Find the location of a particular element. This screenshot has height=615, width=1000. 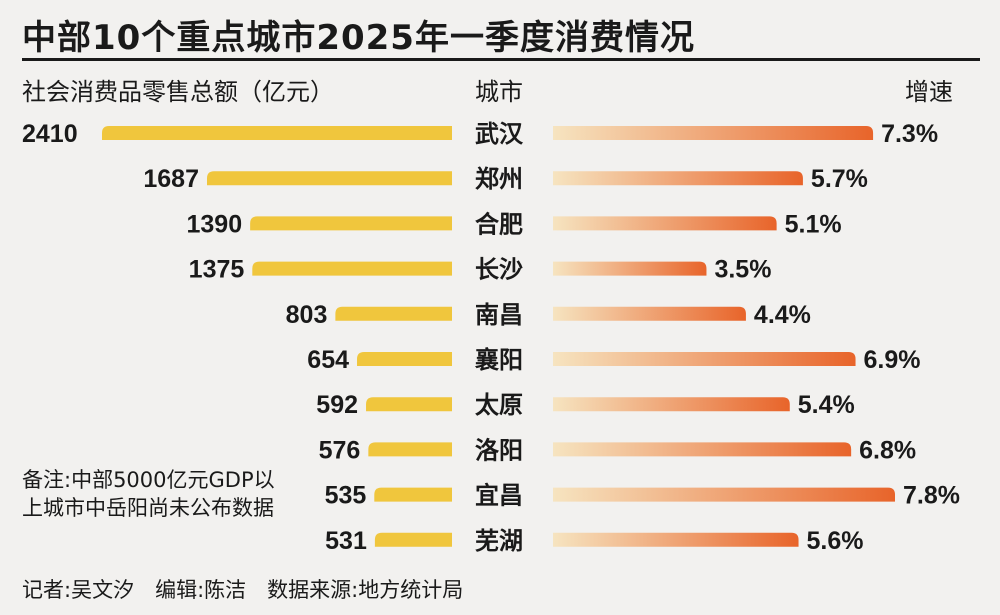

retail-sales-label: 576 is located at coordinates (340, 450).